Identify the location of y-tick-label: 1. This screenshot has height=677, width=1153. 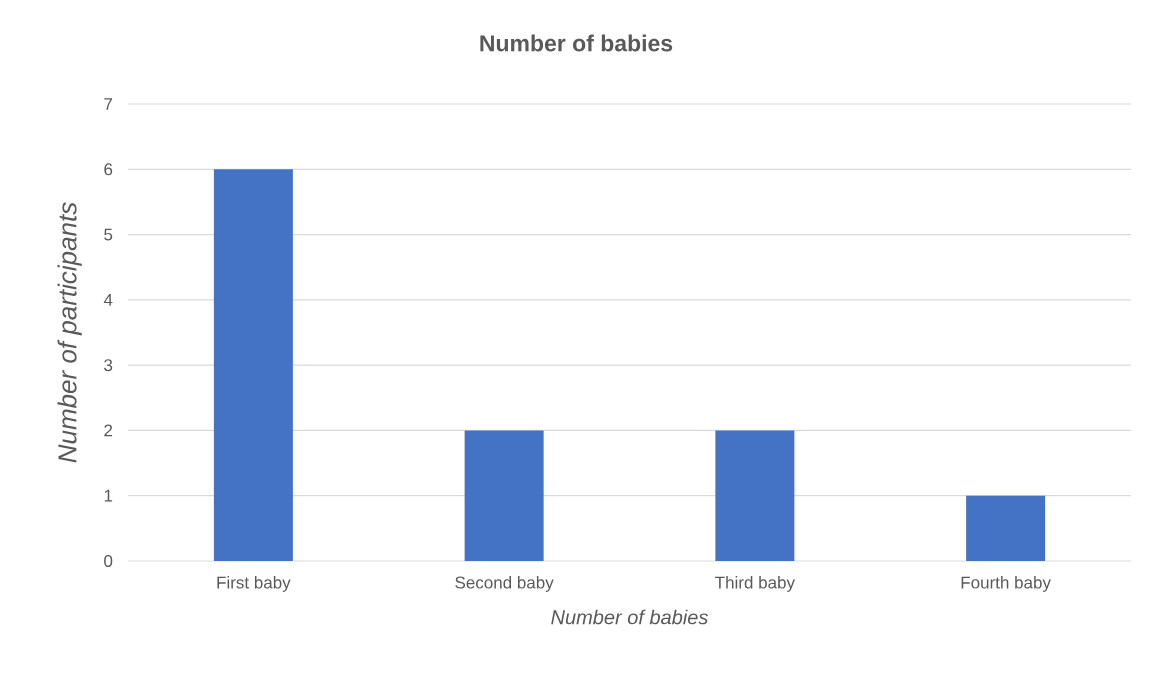
(108, 495).